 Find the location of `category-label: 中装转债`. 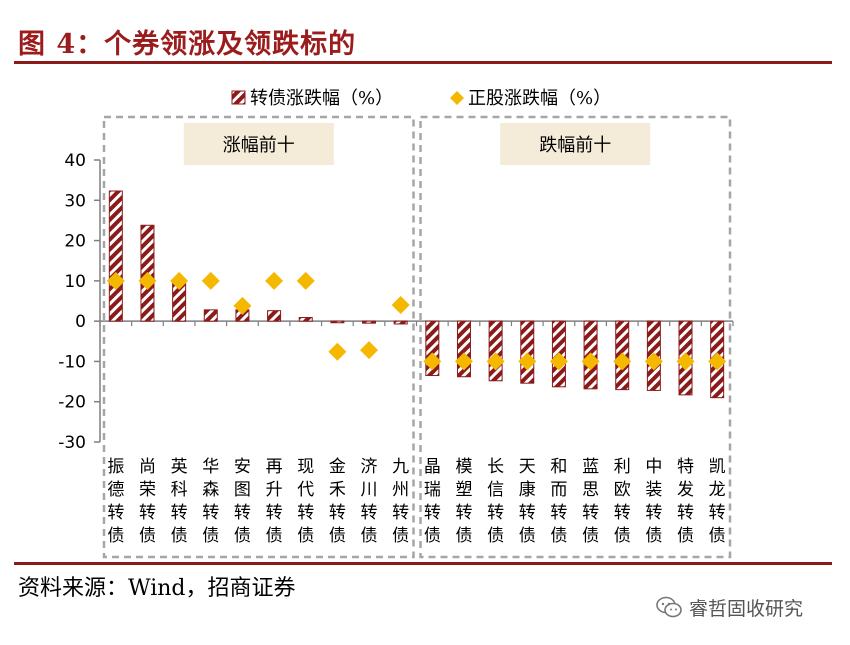

category-label: 中装转债 is located at coordinates (653, 501).